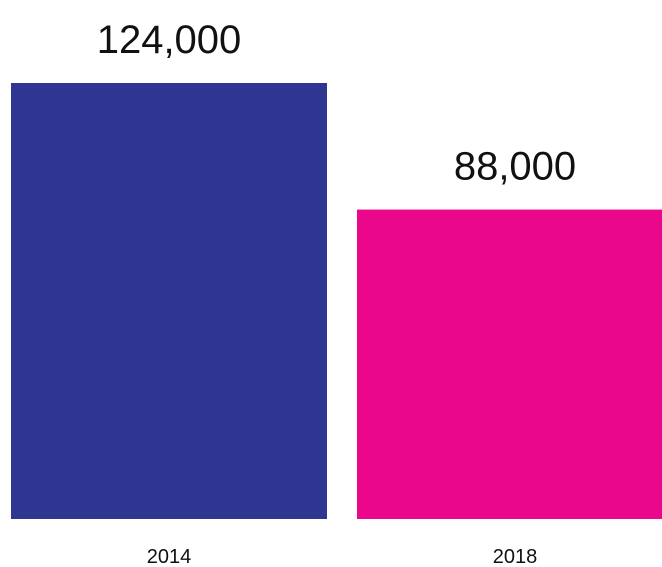 The width and height of the screenshot is (662, 567). I want to click on x-tick-labels-group: 2014 2018, so click(342, 556).